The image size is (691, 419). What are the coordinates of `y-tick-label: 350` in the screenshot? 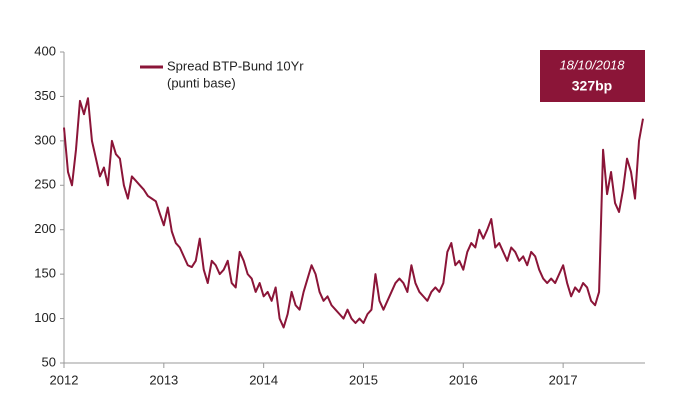 It's located at (45, 95).